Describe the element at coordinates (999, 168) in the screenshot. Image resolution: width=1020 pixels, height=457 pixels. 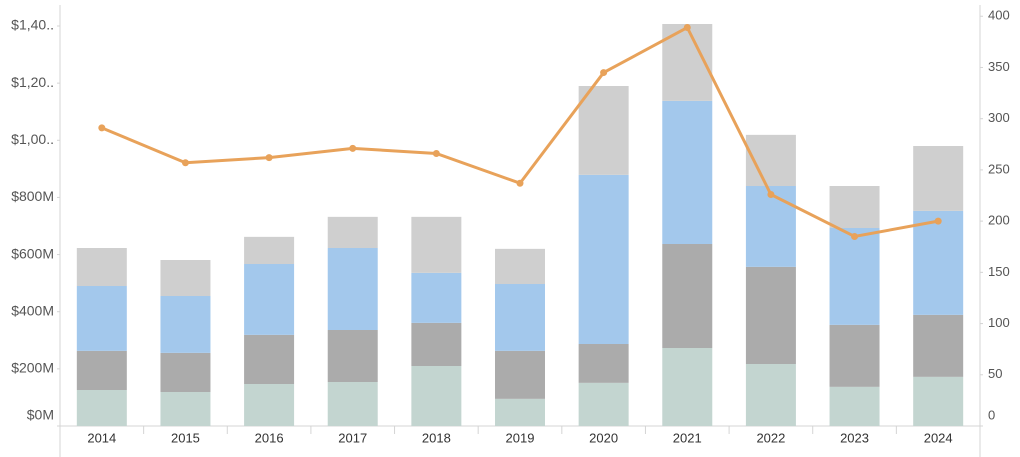
I see `y2-tick-label: 250` at that location.